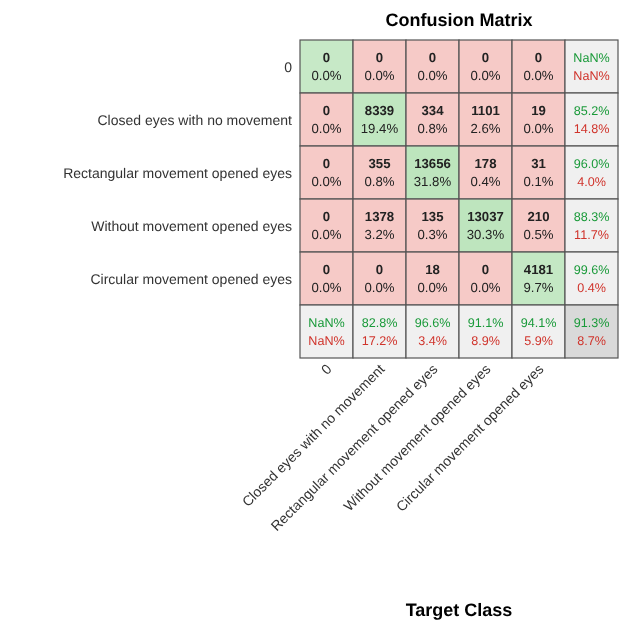  I want to click on x-axis-title: Target Class, so click(459, 610).